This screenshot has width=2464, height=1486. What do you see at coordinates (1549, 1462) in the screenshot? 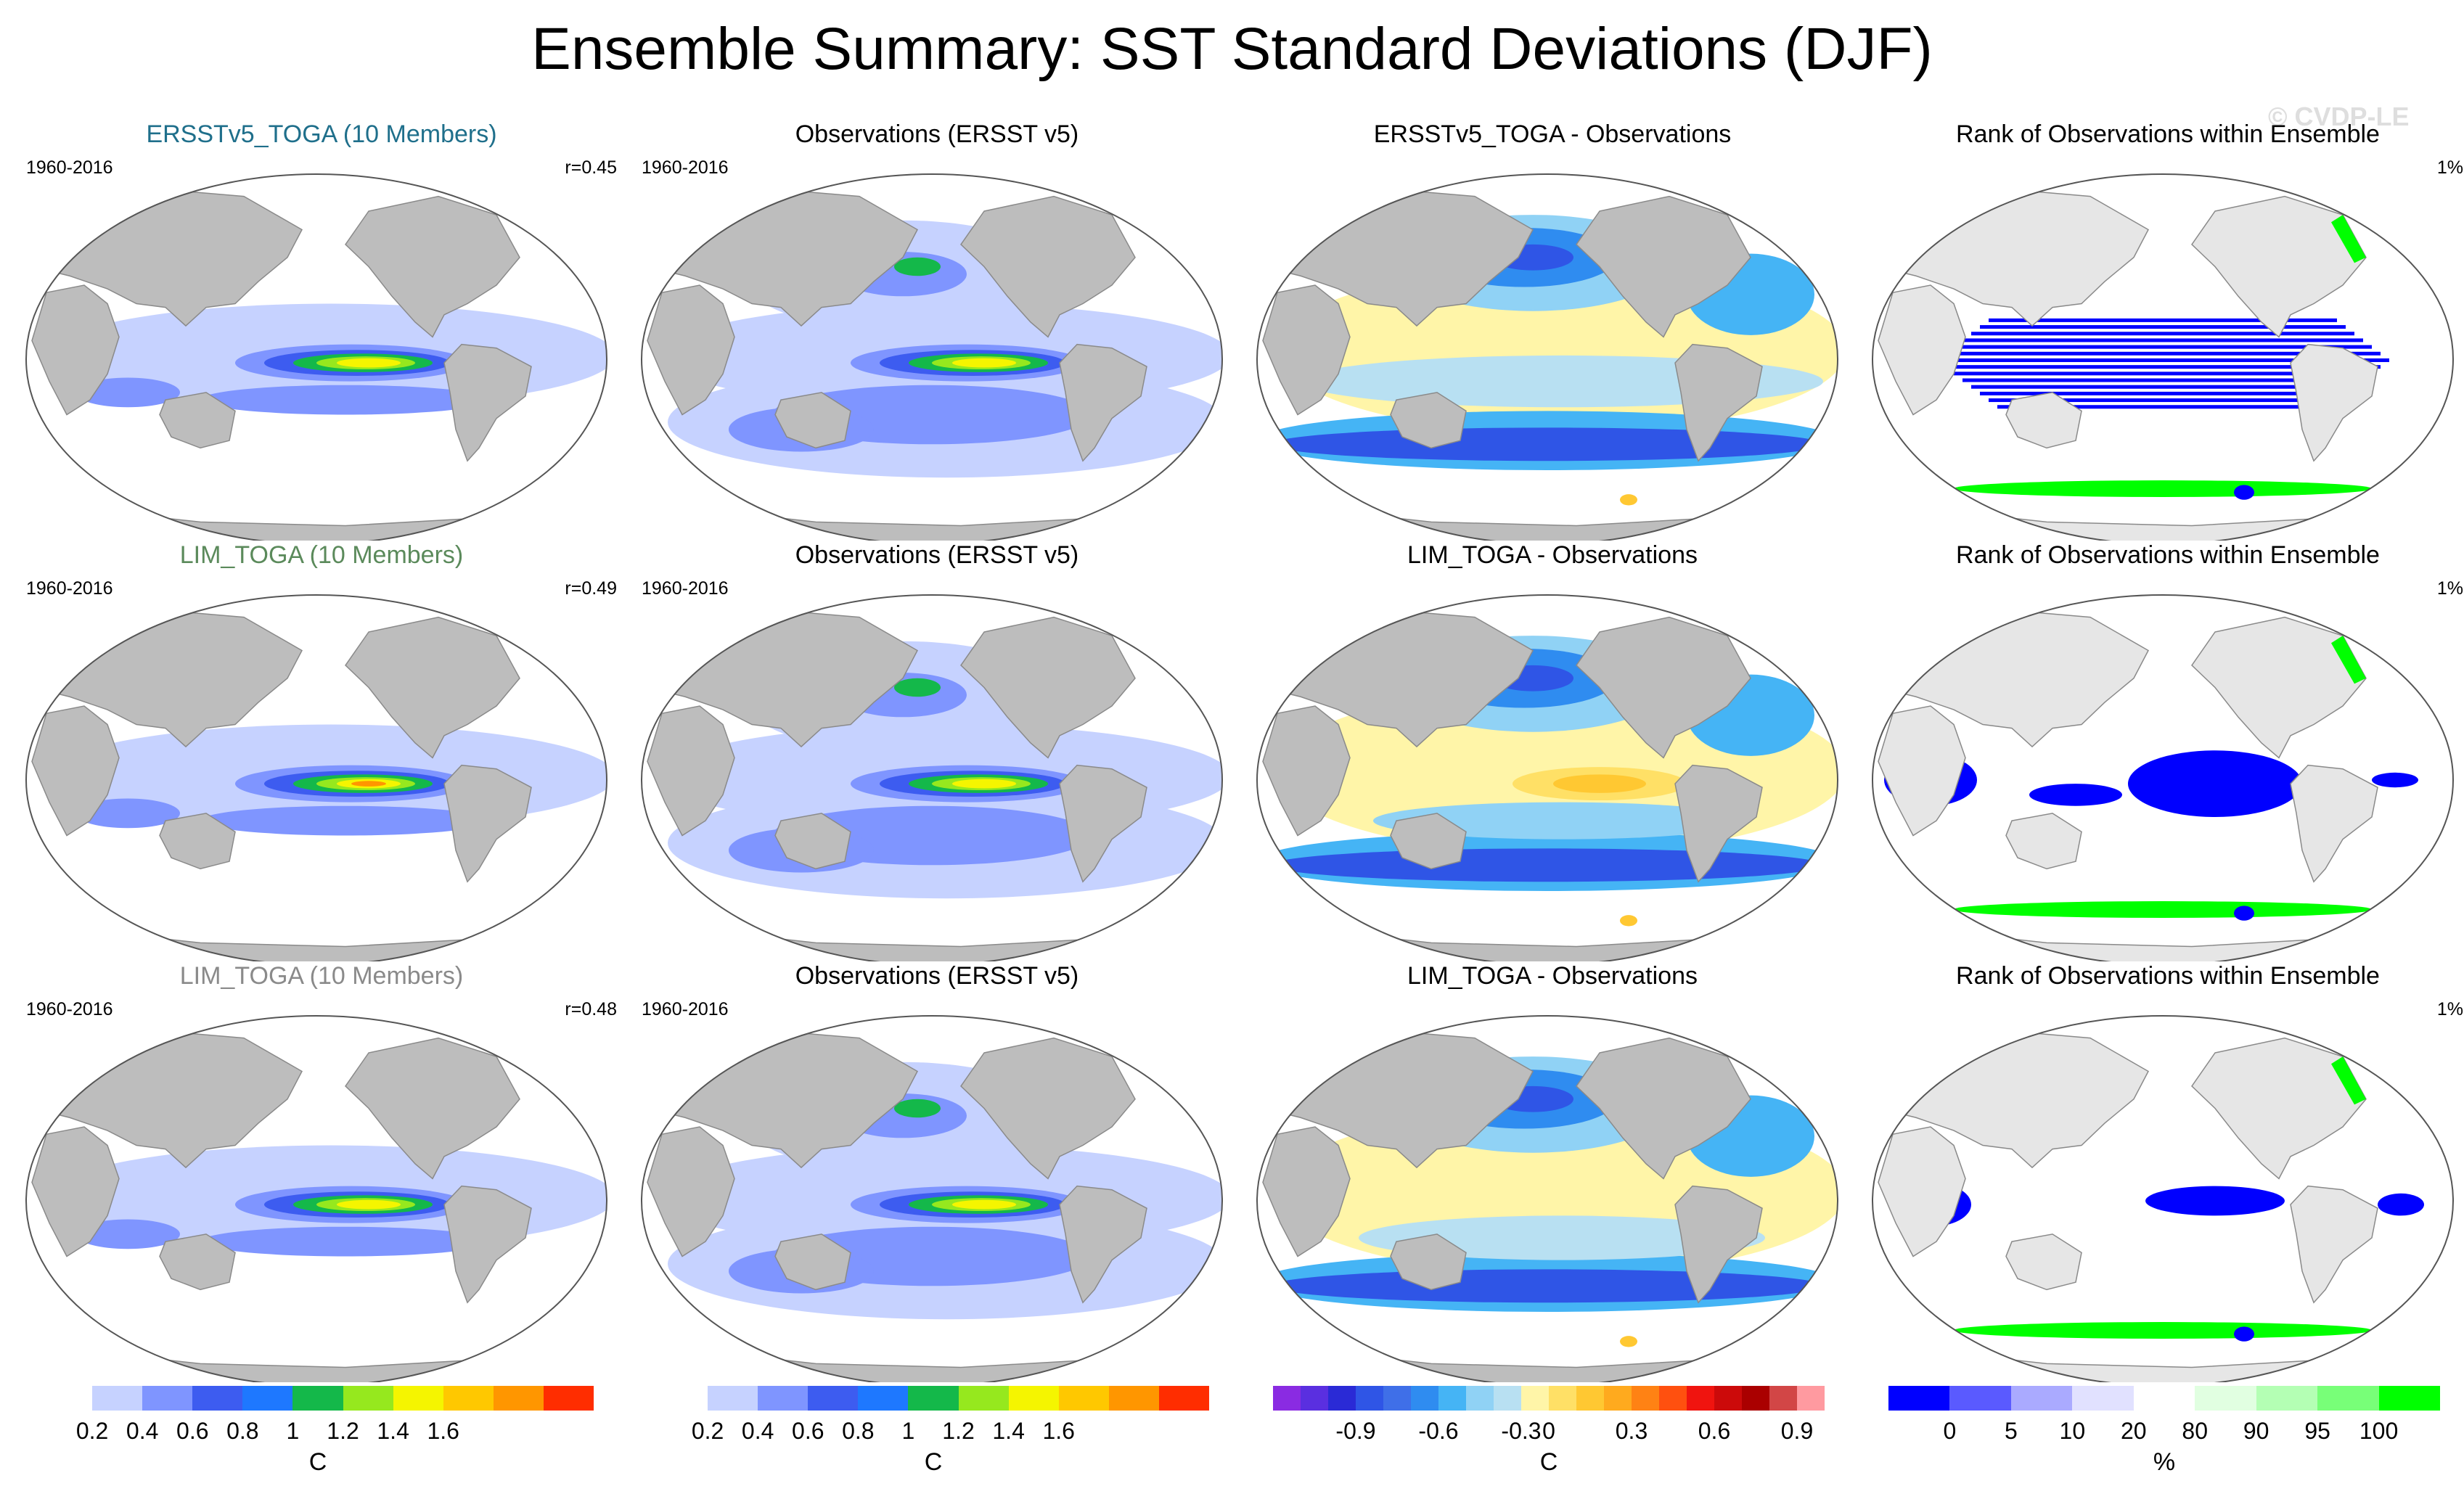
I see `colorbar-unit-label: C` at bounding box center [1549, 1462].